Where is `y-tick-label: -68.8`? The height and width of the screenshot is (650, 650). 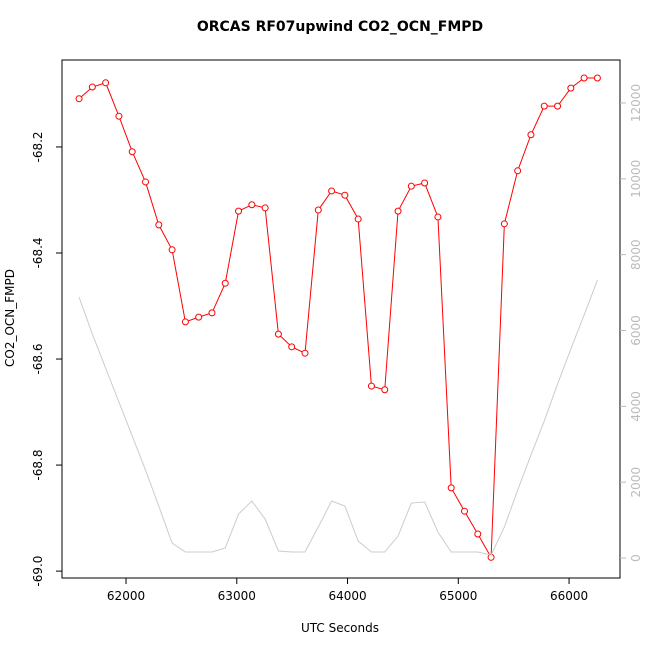
y-tick-label: -68.8 is located at coordinates (38, 465).